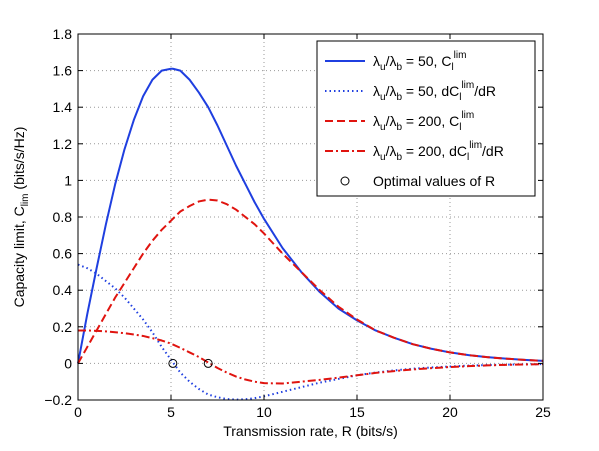  Describe the element at coordinates (68, 363) in the screenshot. I see `y-tick-label: 0` at that location.